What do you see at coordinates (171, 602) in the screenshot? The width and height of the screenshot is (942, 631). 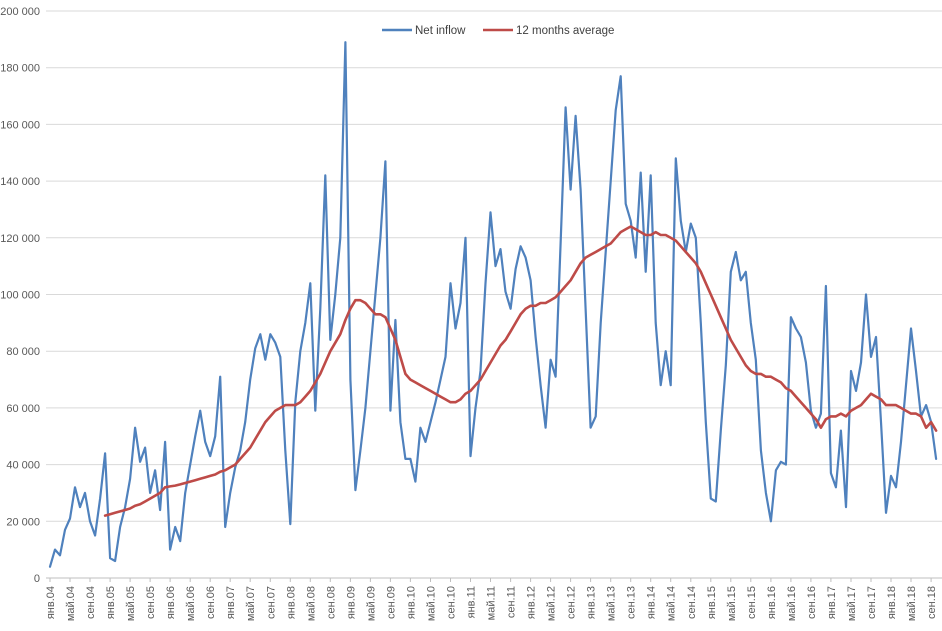 I see `x-tick-label: янв.06` at bounding box center [171, 602].